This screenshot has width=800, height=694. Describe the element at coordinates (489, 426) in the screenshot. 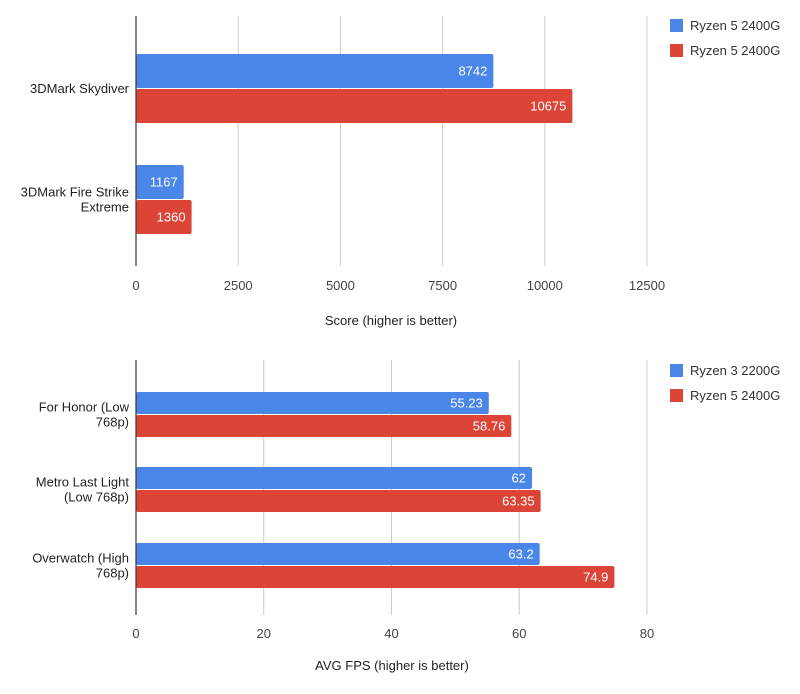

I see `bar-data-label: 58.76` at that location.